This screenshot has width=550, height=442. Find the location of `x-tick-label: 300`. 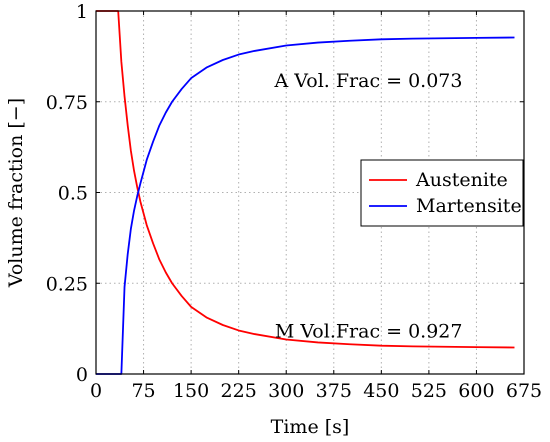

x-tick-label: 300 is located at coordinates (286, 391).